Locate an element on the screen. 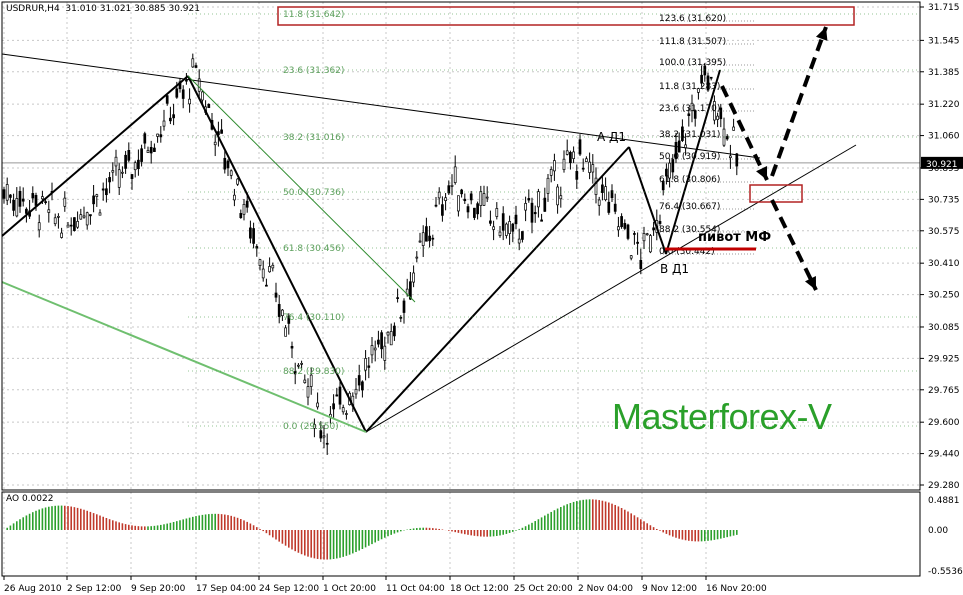 This screenshot has height=595, width=963. time-tick-label: 18 Oct 12:00 is located at coordinates (479, 589).